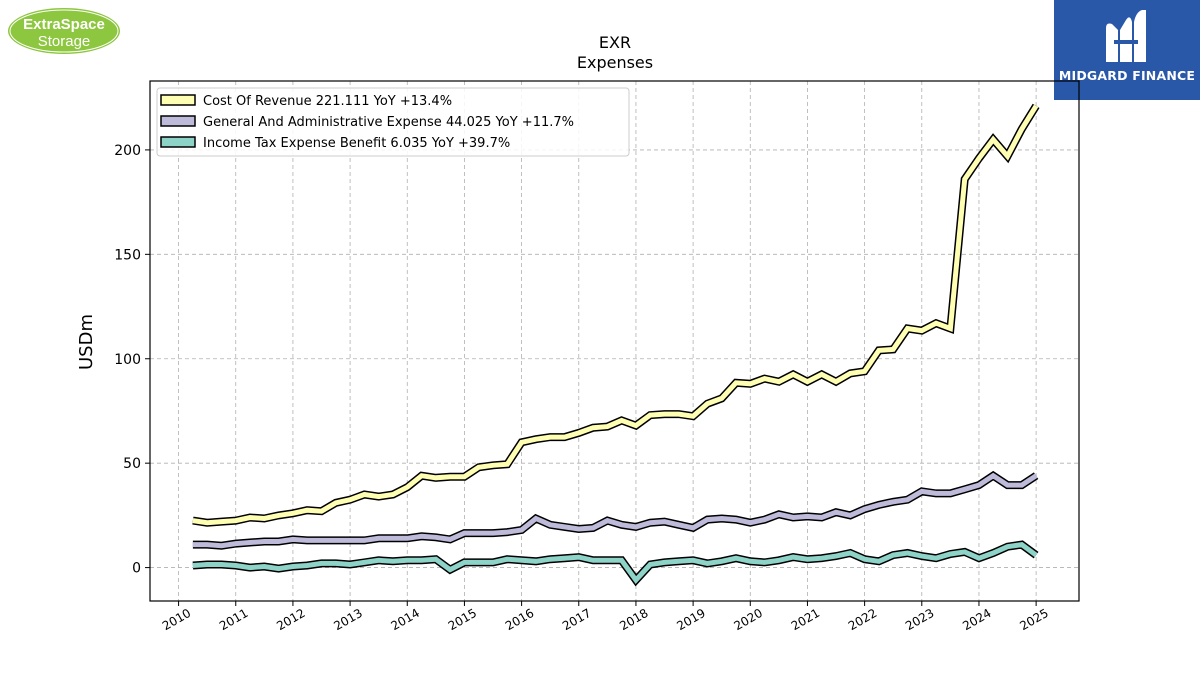 The width and height of the screenshot is (1200, 675). What do you see at coordinates (976, 619) in the screenshot?
I see `x-tick-label: 2024` at bounding box center [976, 619].